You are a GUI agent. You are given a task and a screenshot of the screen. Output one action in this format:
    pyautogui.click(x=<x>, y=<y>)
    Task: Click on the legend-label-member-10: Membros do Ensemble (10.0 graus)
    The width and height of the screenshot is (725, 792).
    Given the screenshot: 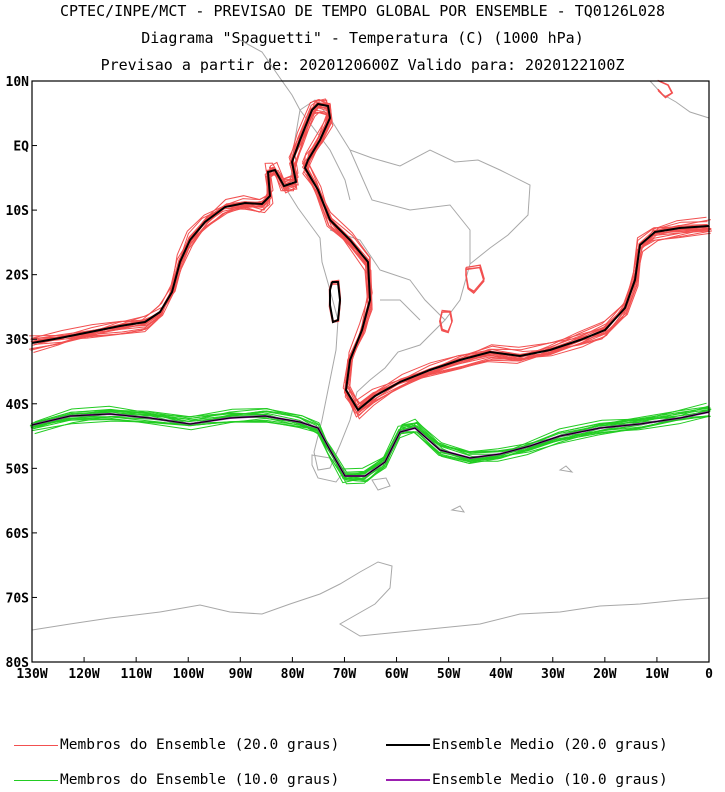 What is the action you would take?
    pyautogui.click(x=200, y=780)
    